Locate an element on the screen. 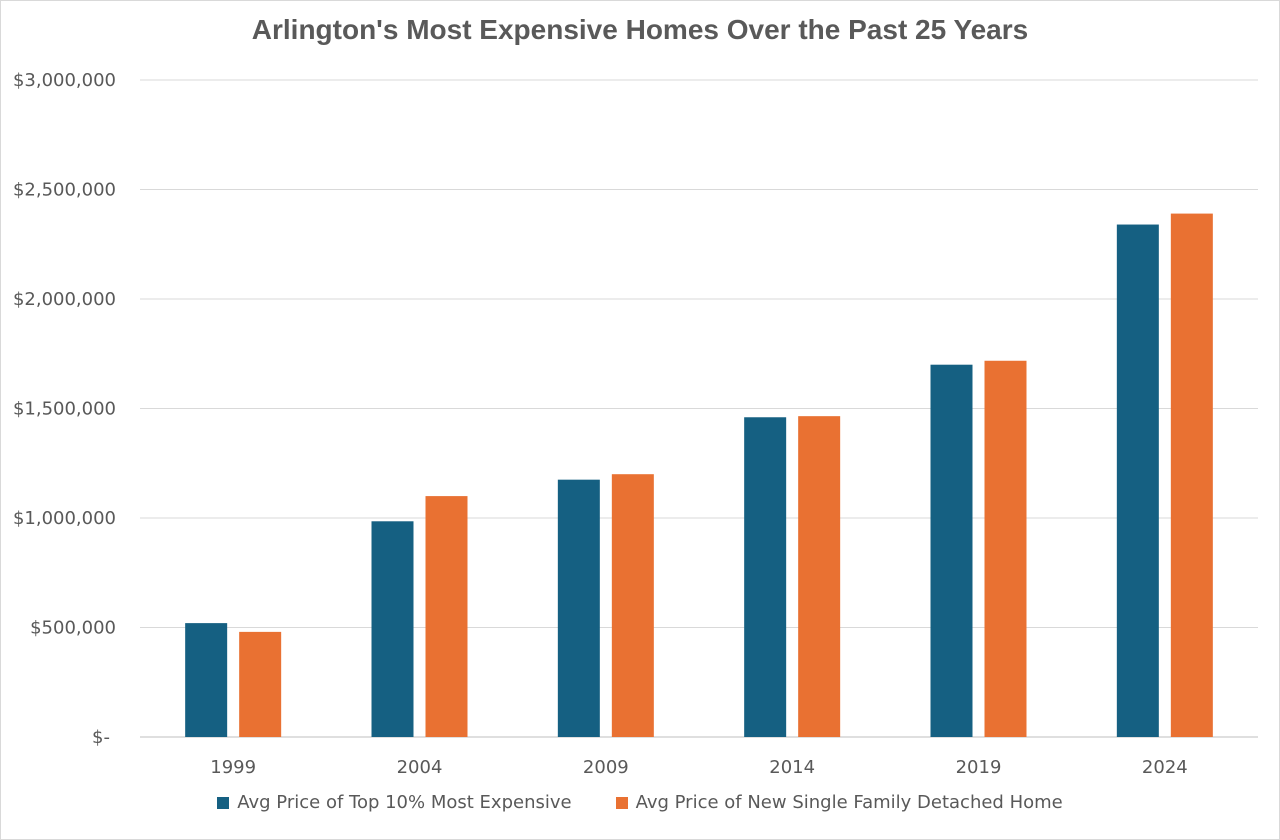 This screenshot has width=1280, height=840. y-tick-label: $- is located at coordinates (101, 737).